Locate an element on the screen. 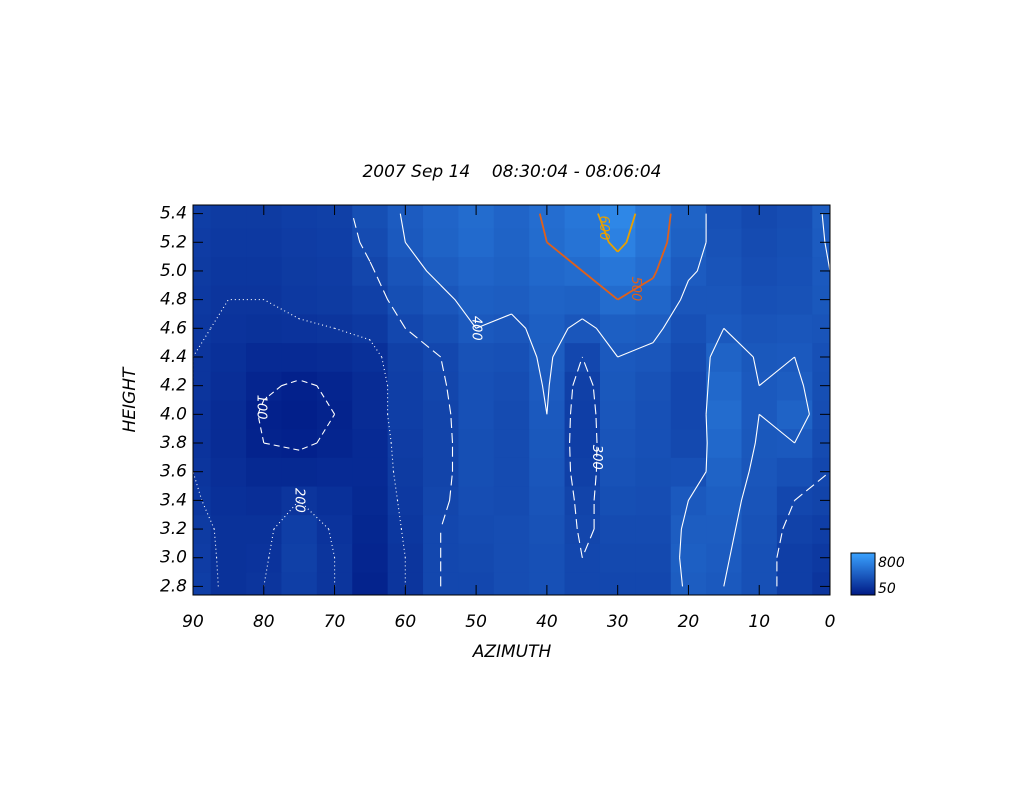 The width and height of the screenshot is (1024, 800). x-tick-label: 0 is located at coordinates (830, 622).